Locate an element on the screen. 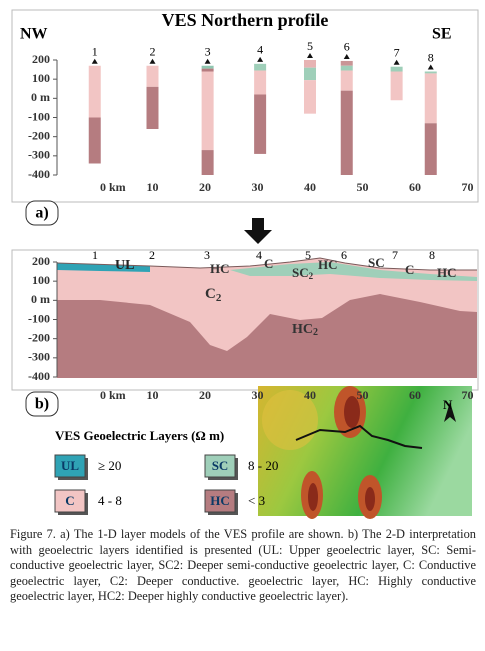 This screenshot has width=485, height=651. layer-label: C2 is located at coordinates (213, 294).